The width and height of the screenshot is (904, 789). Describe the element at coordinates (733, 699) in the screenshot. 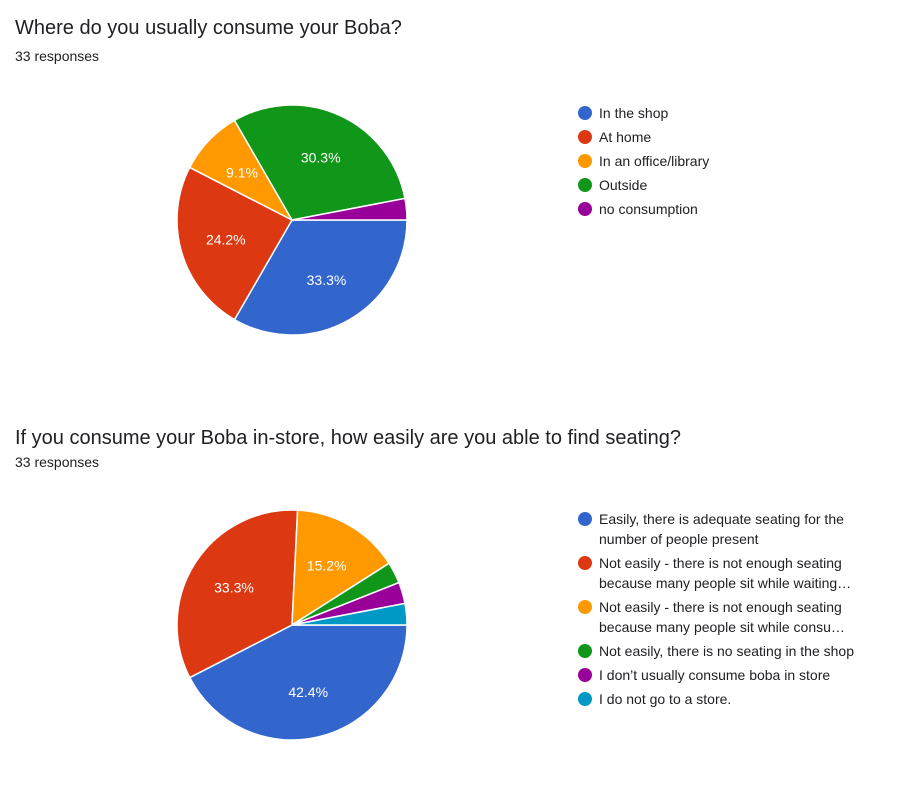

I see `legend-item: I do not go to a store.` at that location.